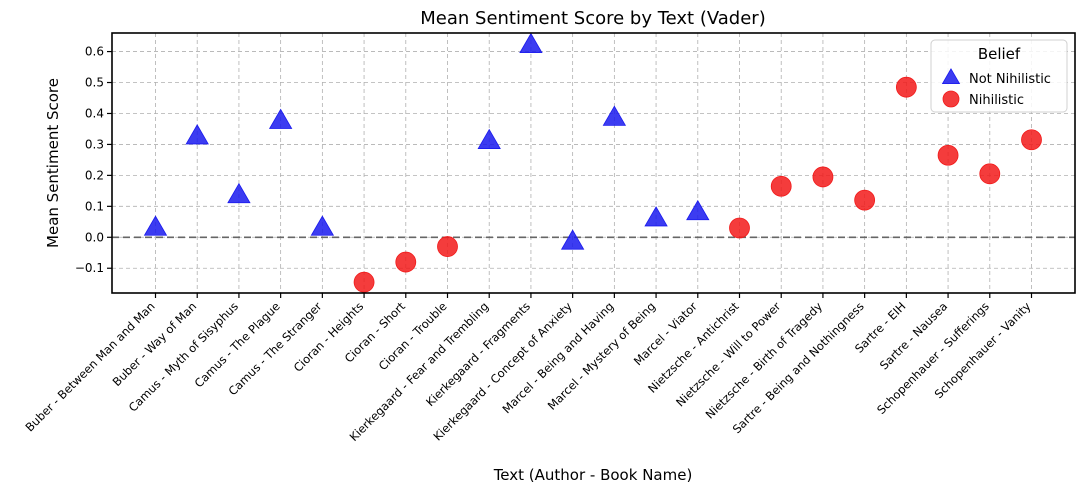 This screenshot has height=492, width=1084. I want to click on y-tick-label: −0.1, so click(89, 268).